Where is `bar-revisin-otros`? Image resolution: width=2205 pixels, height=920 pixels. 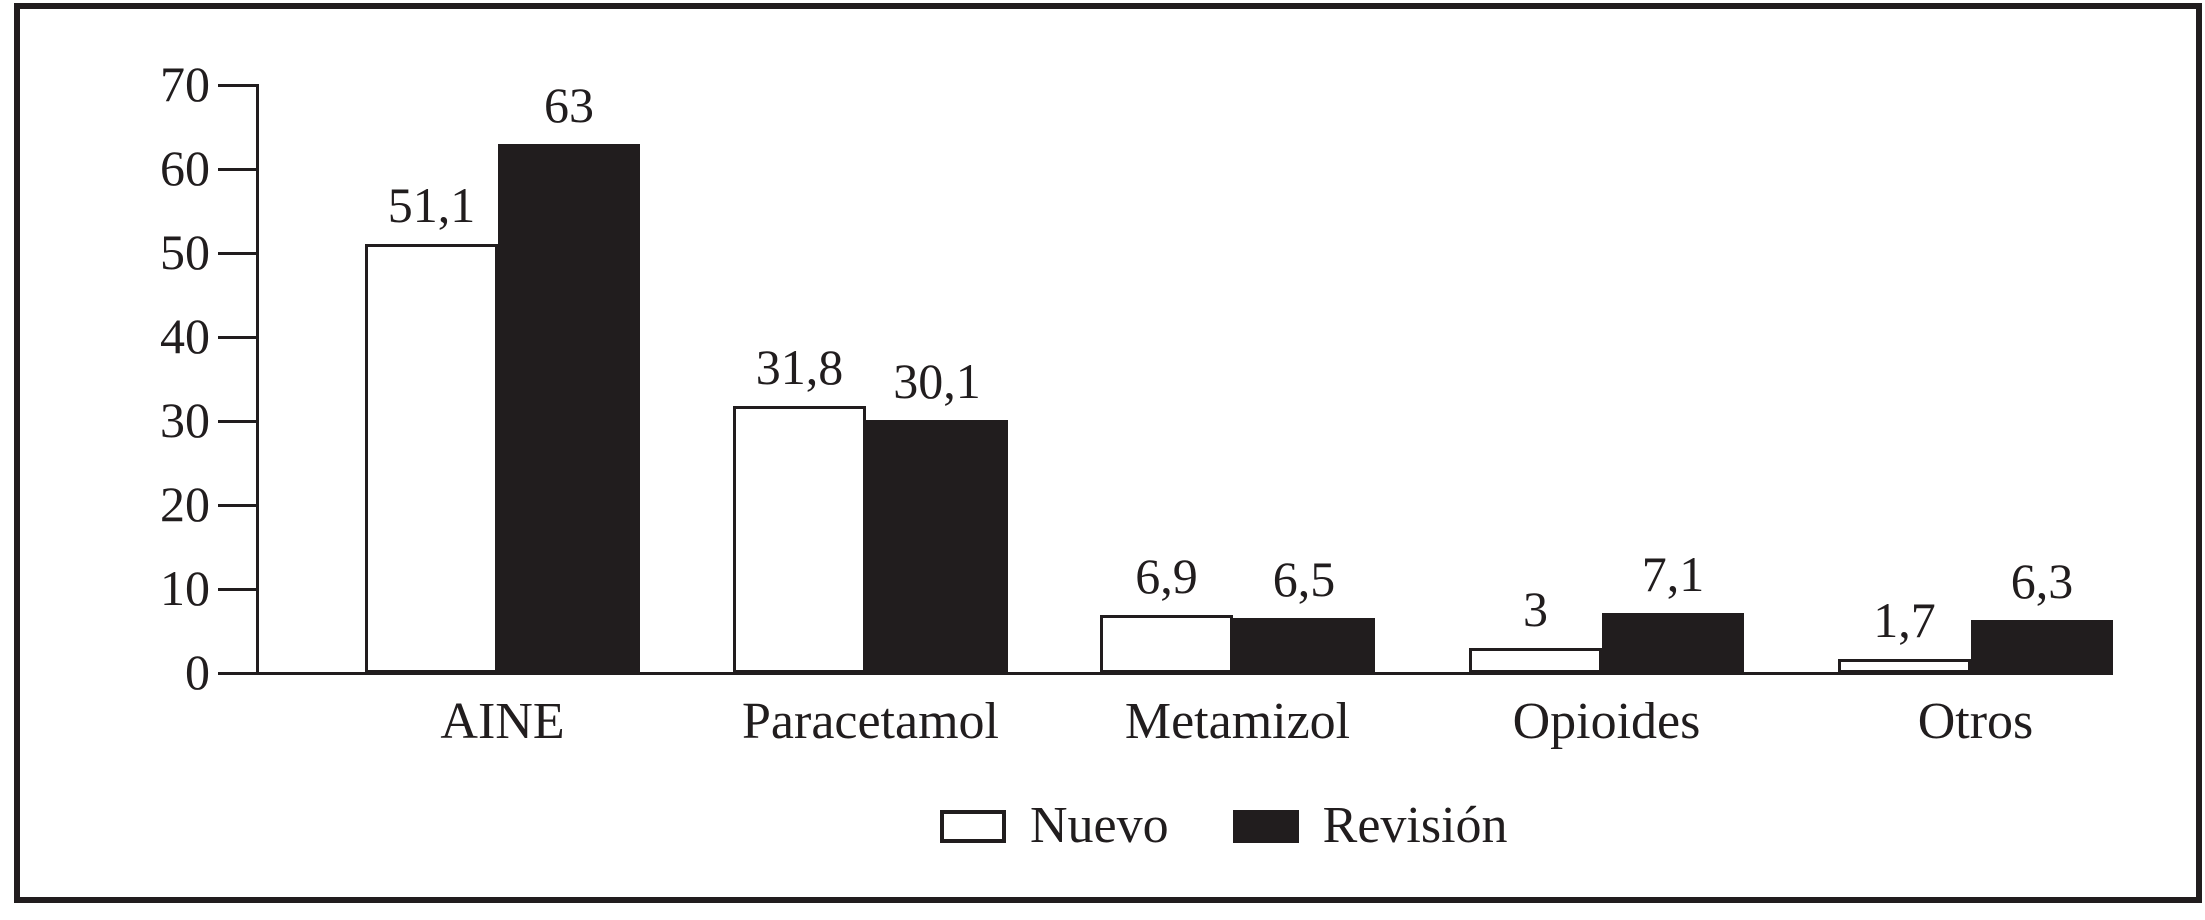 bar-revisin-otros is located at coordinates (2042, 646).